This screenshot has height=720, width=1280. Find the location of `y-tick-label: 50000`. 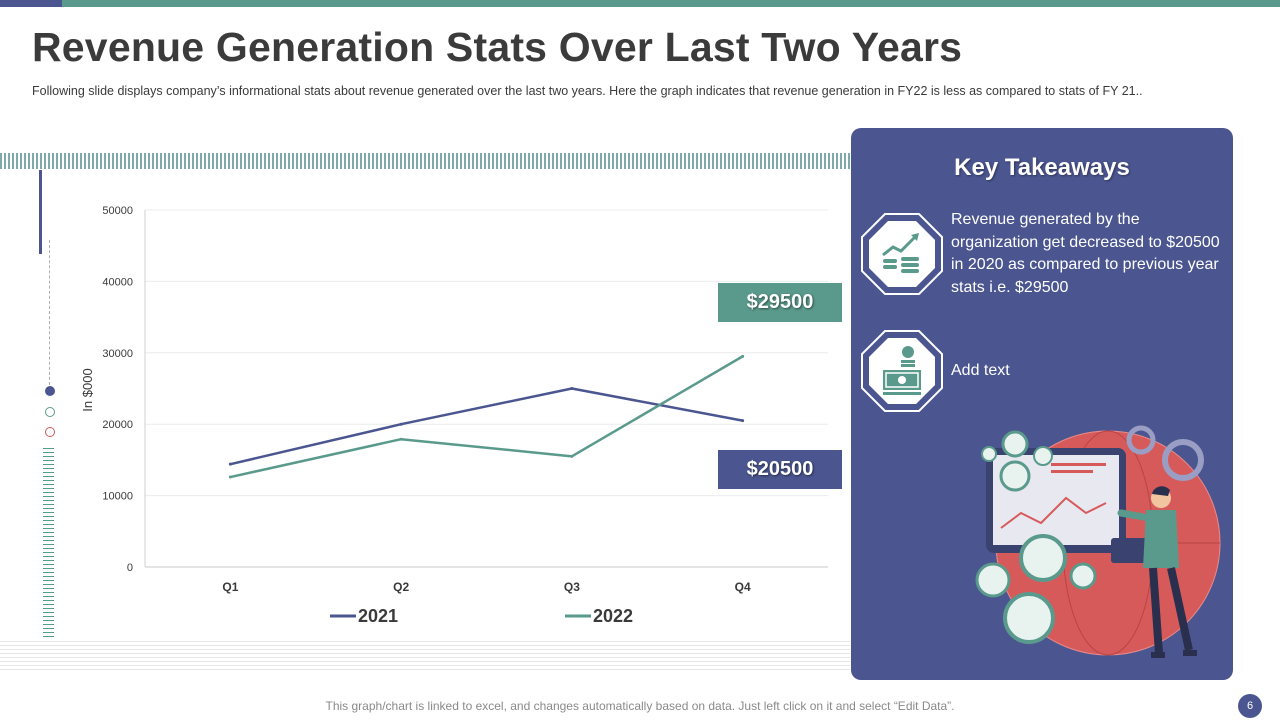

y-tick-label: 50000 is located at coordinates (117, 211).